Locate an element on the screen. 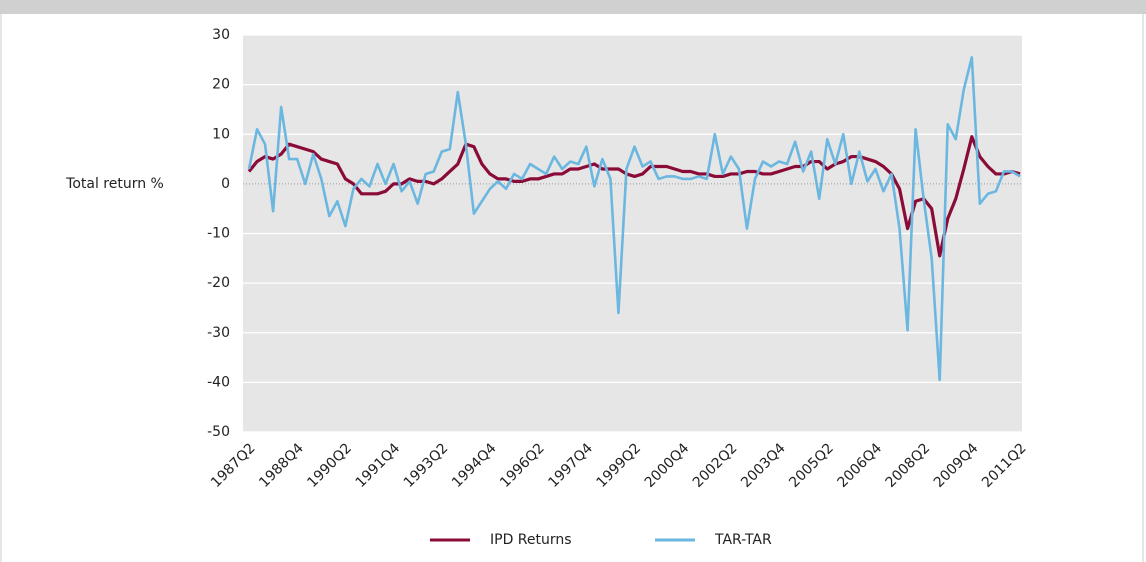 The height and width of the screenshot is (562, 1146). x-tick-label: 2005Q2 is located at coordinates (811, 465).